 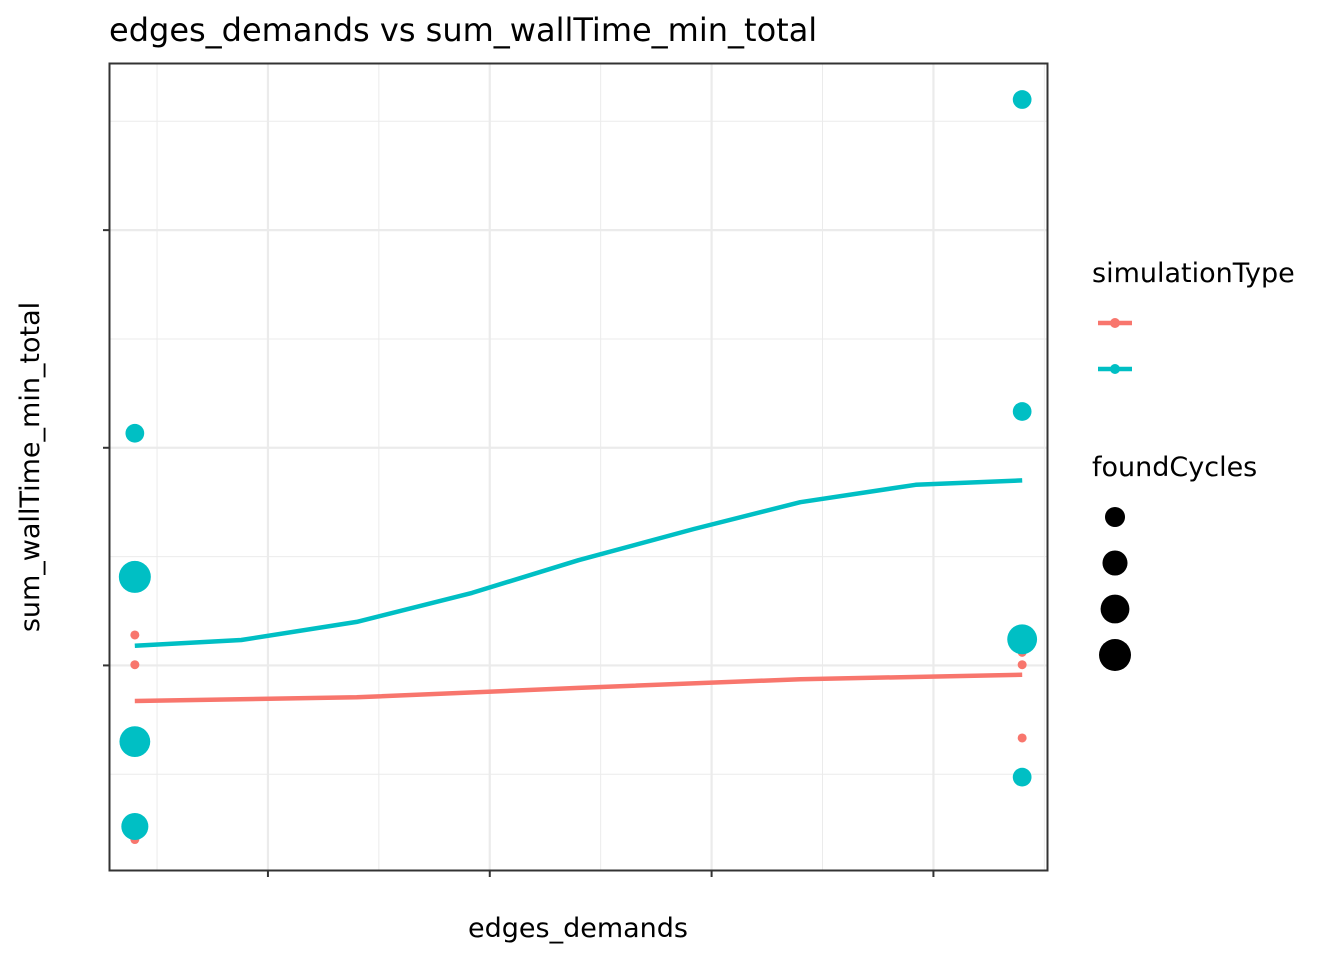 I want to click on y-axis-title: sum_wallTime_min_total, so click(x=30, y=467).